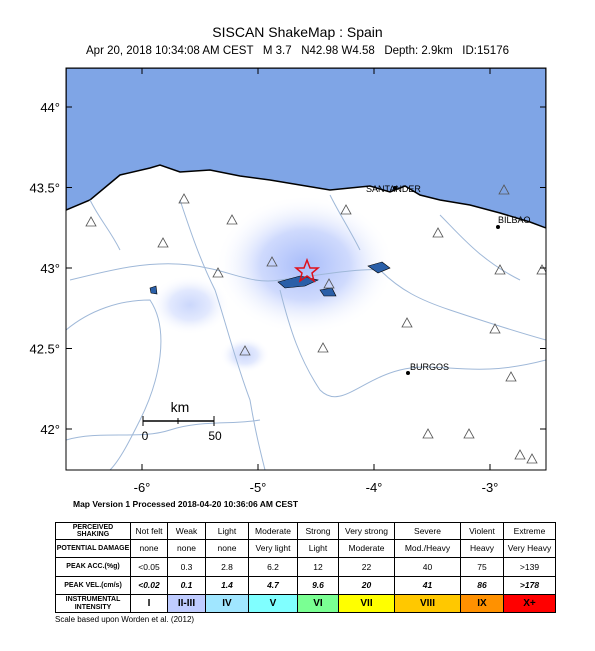 This screenshot has height=651, width=595. Describe the element at coordinates (149, 604) in the screenshot. I see `legend-cell: I` at that location.